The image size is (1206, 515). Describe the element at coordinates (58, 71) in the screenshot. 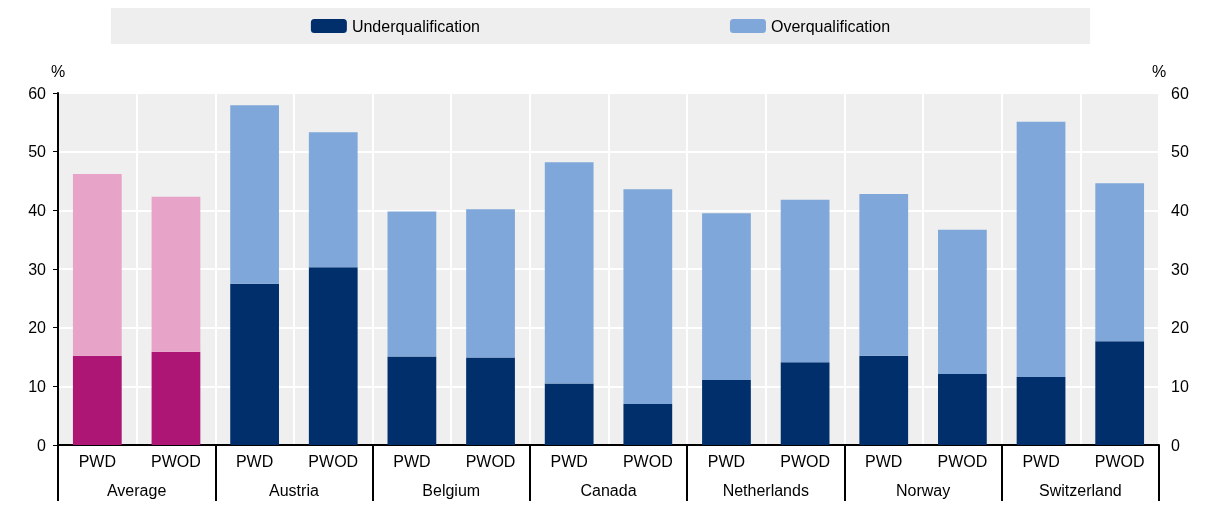

I see `y-axis-title: %` at that location.